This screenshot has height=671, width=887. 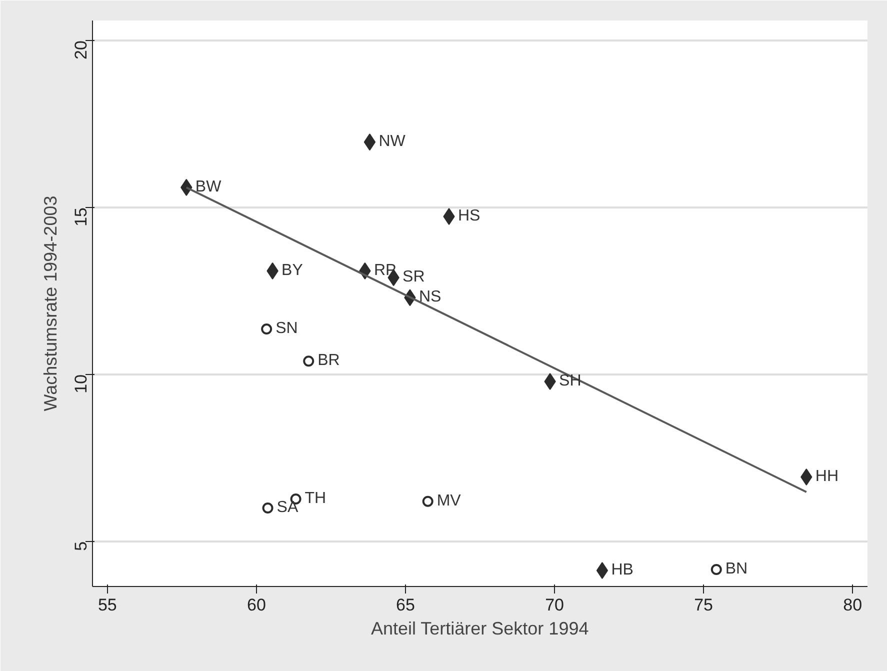 What do you see at coordinates (413, 277) in the screenshot?
I see `data-label: SR` at bounding box center [413, 277].